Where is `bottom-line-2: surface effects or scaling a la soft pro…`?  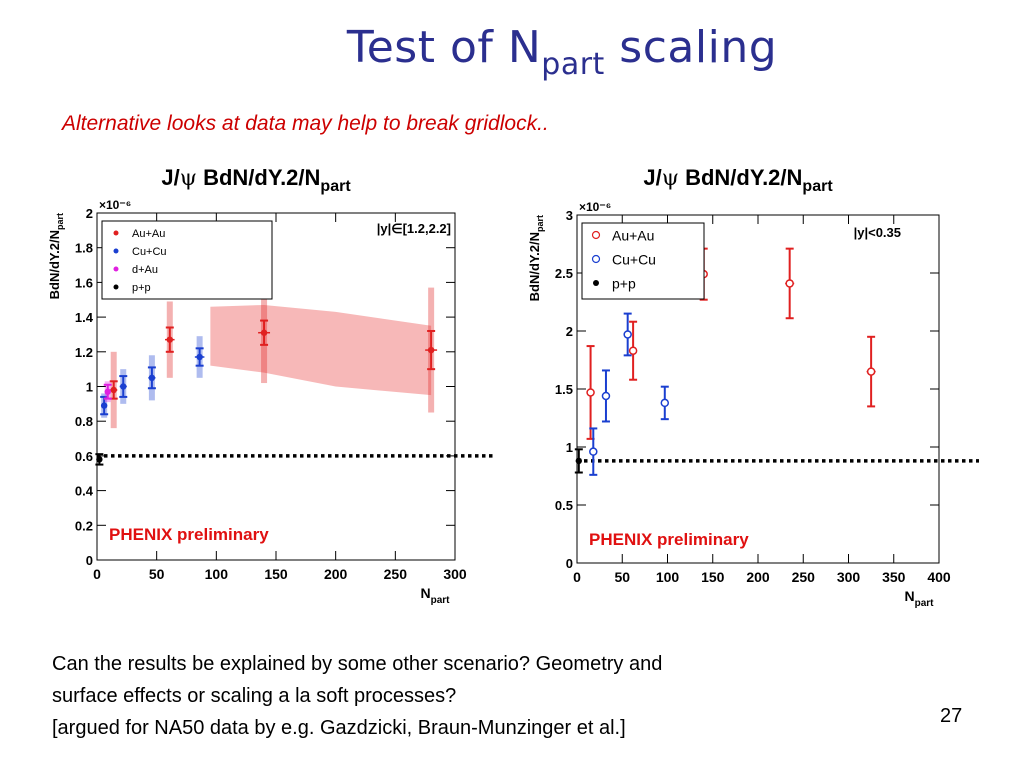 bottom-line-2: surface effects or scaling a la soft pro… is located at coordinates (254, 696).